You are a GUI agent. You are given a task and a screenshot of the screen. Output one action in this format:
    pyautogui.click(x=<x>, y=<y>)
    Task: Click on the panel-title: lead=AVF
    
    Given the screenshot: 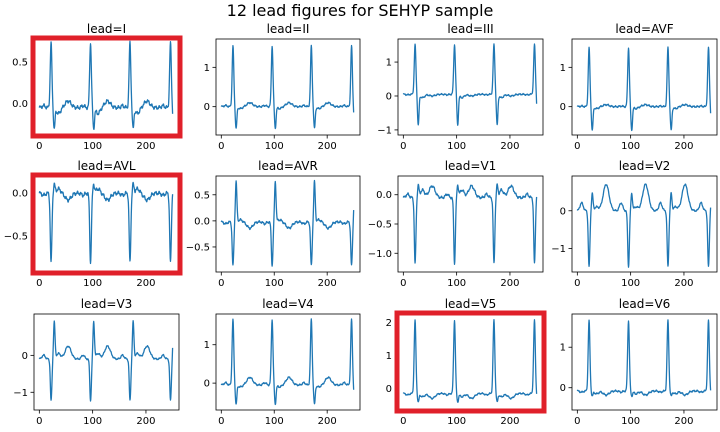 What is the action you would take?
    pyautogui.click(x=644, y=29)
    